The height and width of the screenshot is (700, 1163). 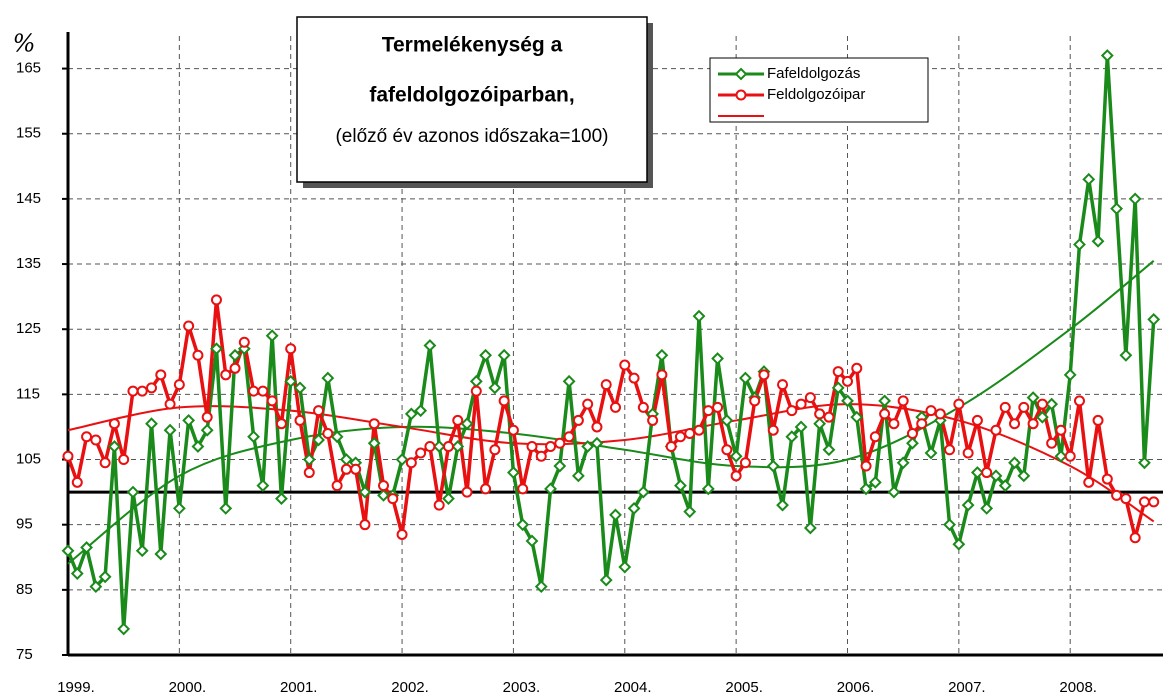 What do you see at coordinates (24, 44) in the screenshot?
I see `y-label: %` at bounding box center [24, 44].